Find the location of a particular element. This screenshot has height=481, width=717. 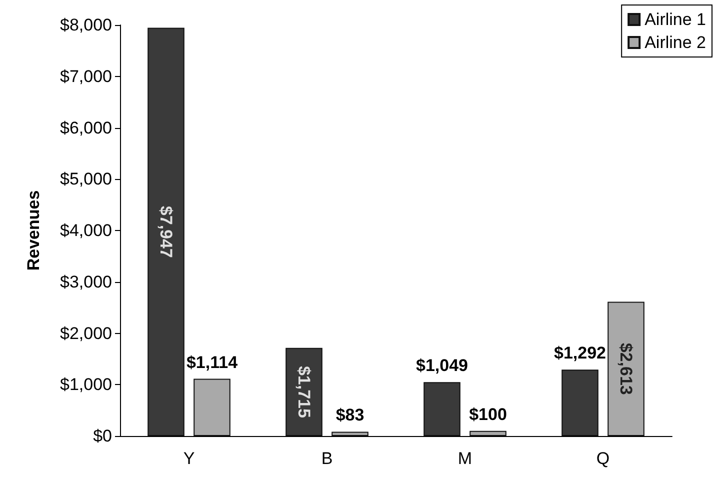

data-label: $7,947 is located at coordinates (166, 232).